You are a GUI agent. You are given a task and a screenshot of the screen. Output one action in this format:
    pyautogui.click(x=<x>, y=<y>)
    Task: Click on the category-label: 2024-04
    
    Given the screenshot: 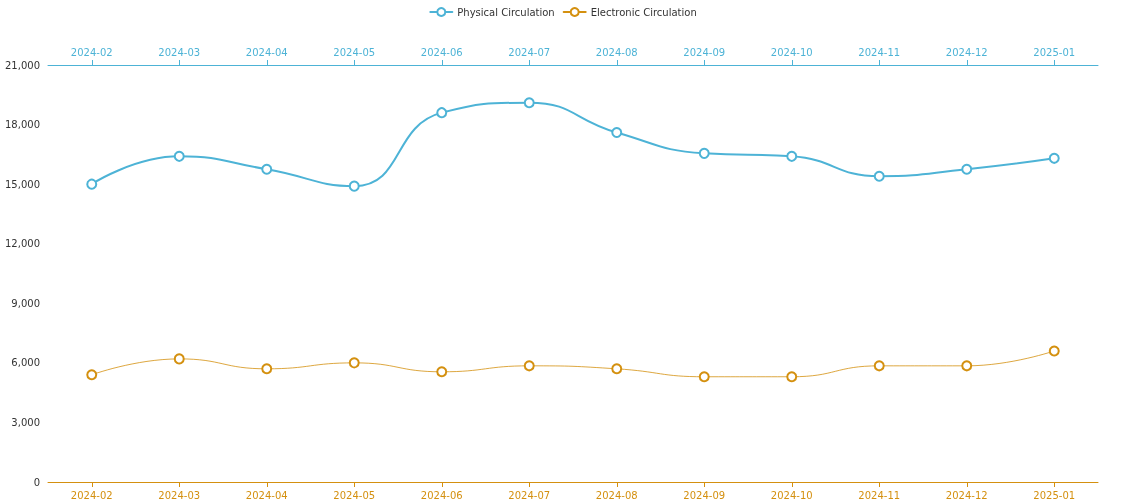 What is the action you would take?
    pyautogui.click(x=266, y=52)
    